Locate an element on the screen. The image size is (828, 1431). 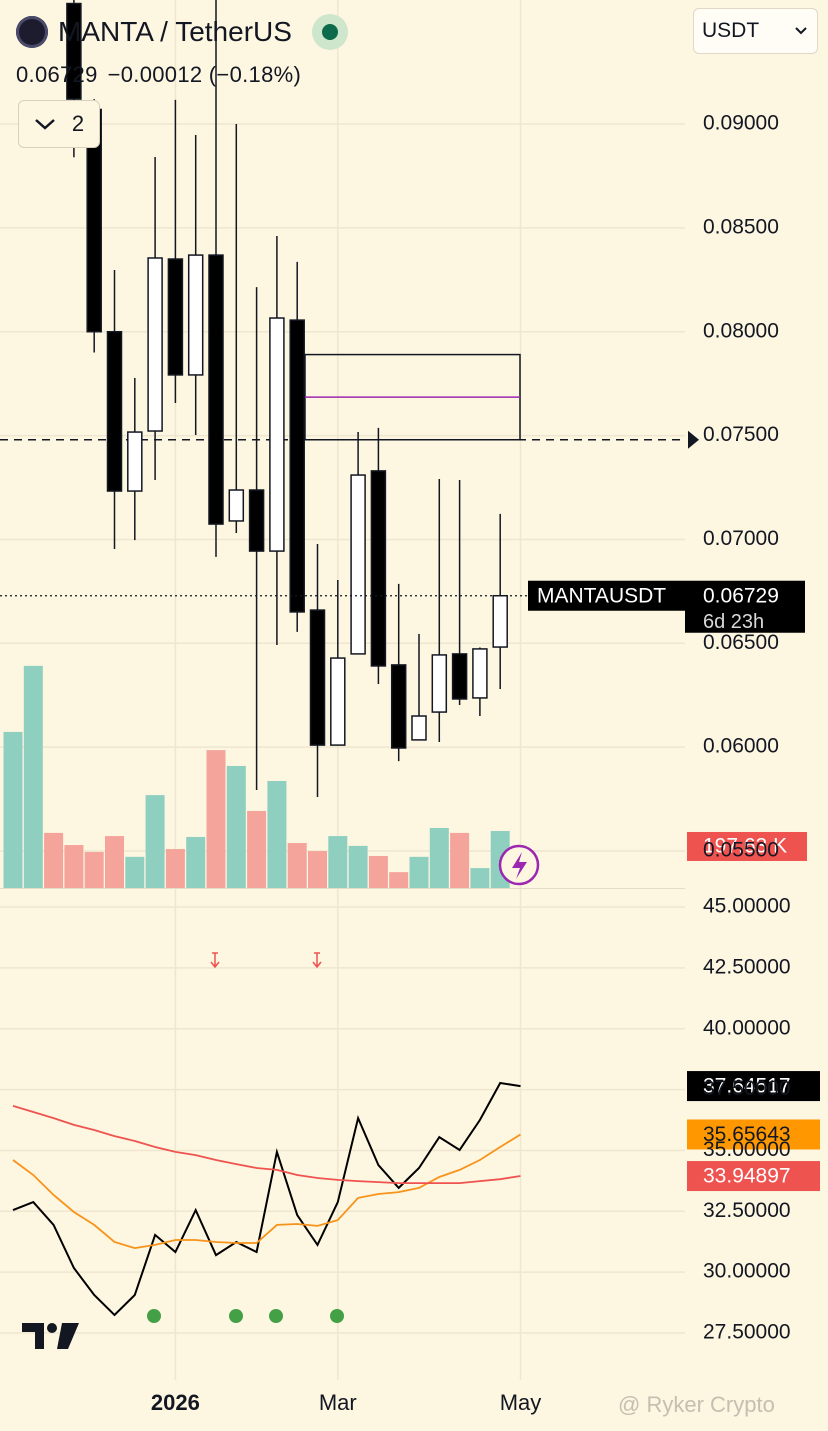
value-badge-label: 35.65643 is located at coordinates (747, 1134).